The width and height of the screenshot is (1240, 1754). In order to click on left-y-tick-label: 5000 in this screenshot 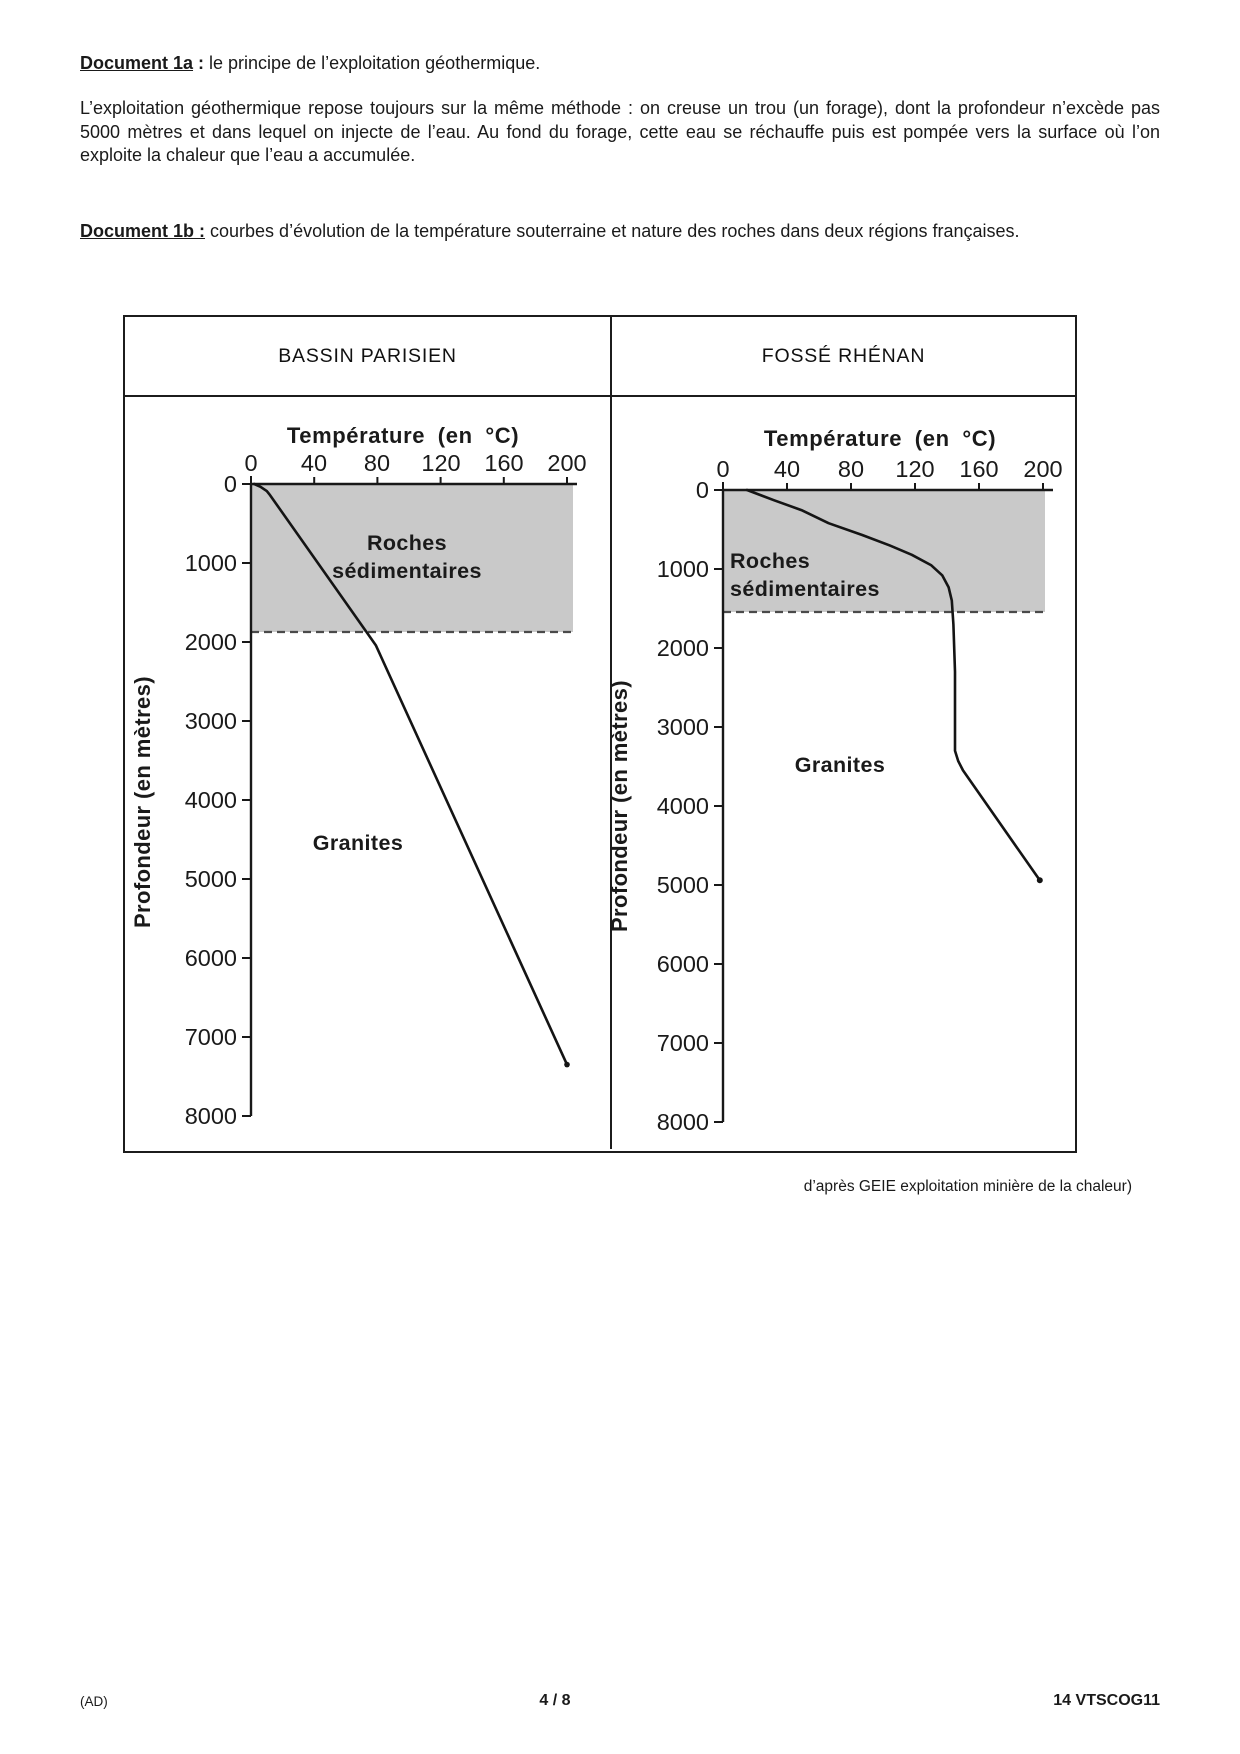, I will do `click(211, 879)`.